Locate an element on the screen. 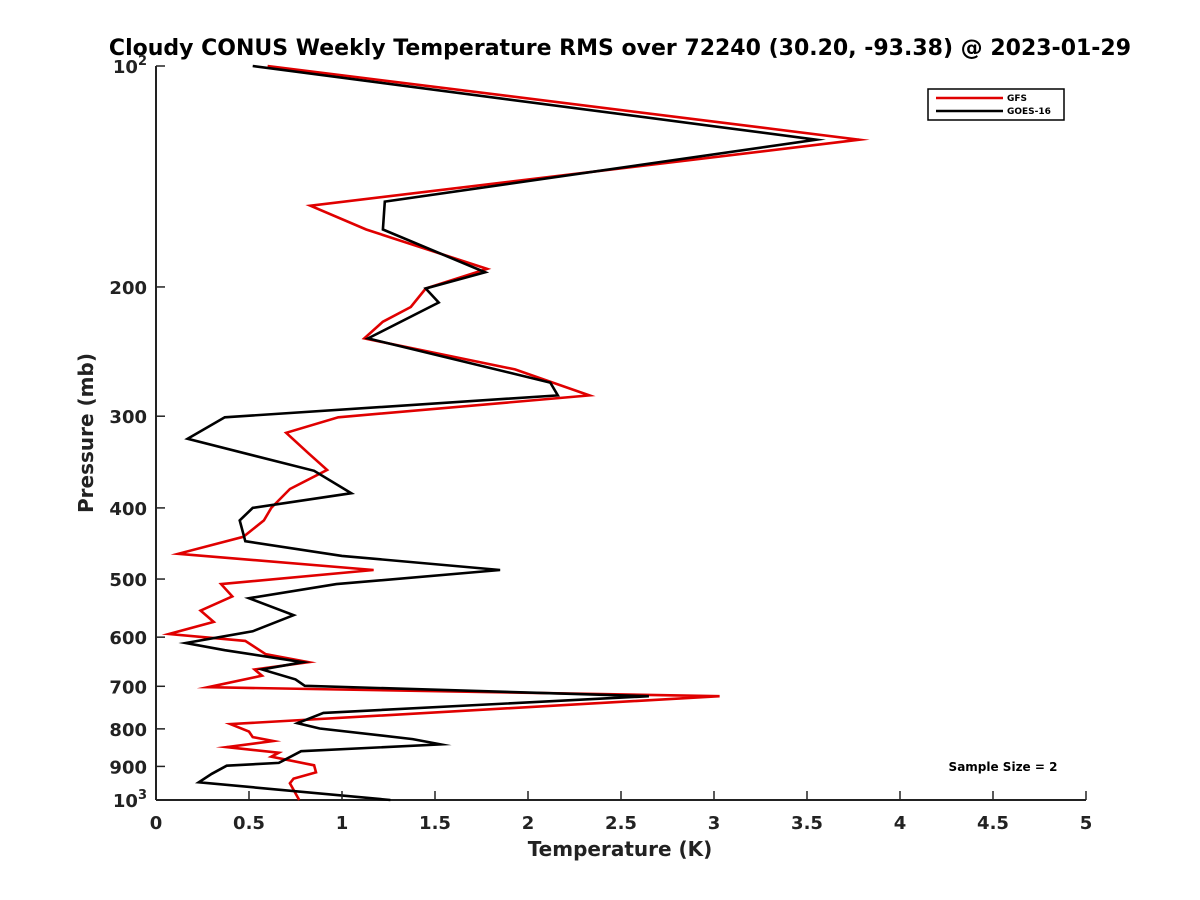 This screenshot has height=900, width=1200. y-tick-label: 10² is located at coordinates (130, 66).